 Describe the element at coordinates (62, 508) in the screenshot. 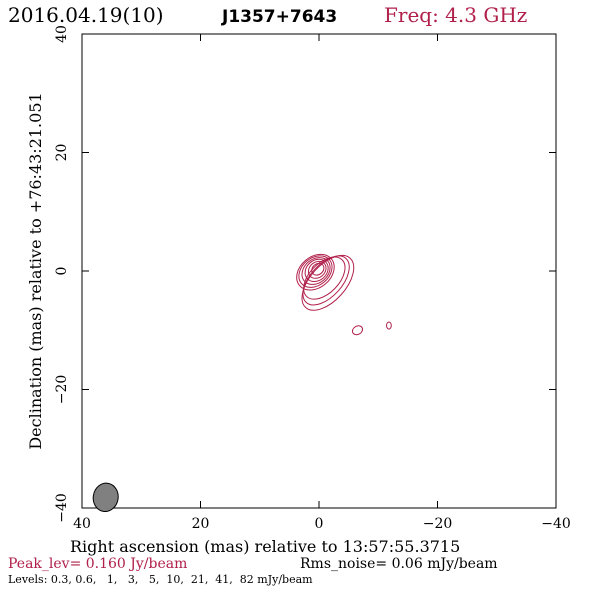

I see `y-tick-label: −40` at that location.